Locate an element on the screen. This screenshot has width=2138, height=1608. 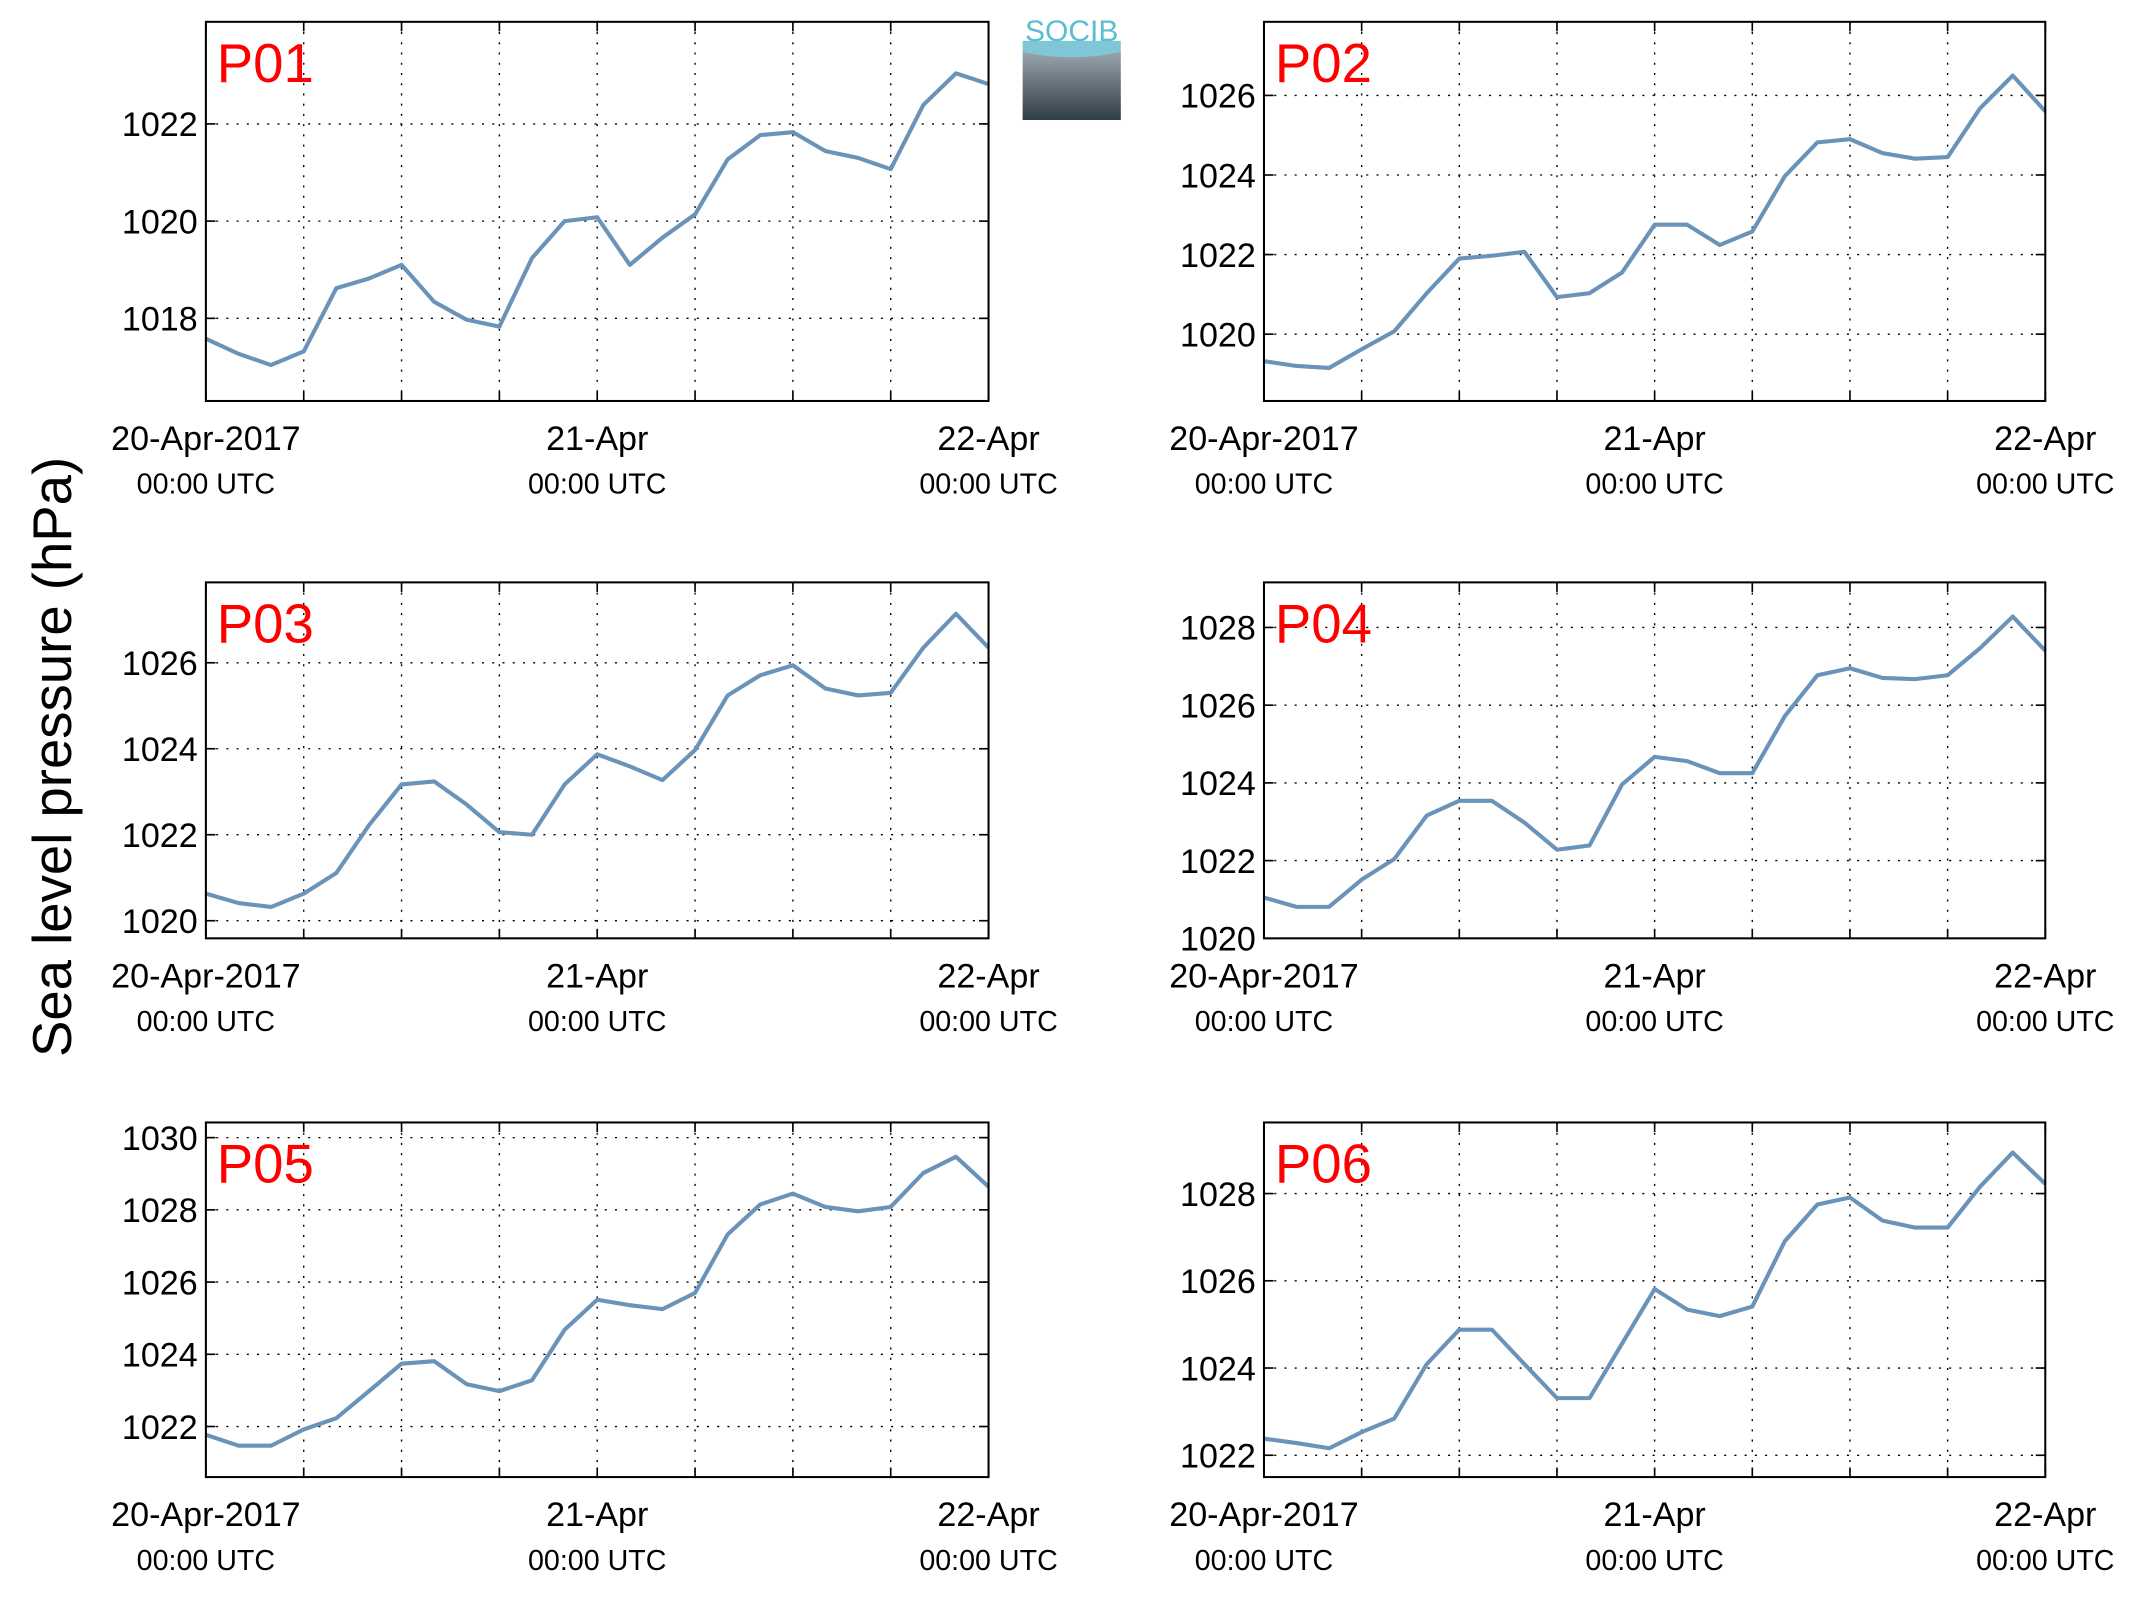
panel-title: P01 is located at coordinates (265, 63).